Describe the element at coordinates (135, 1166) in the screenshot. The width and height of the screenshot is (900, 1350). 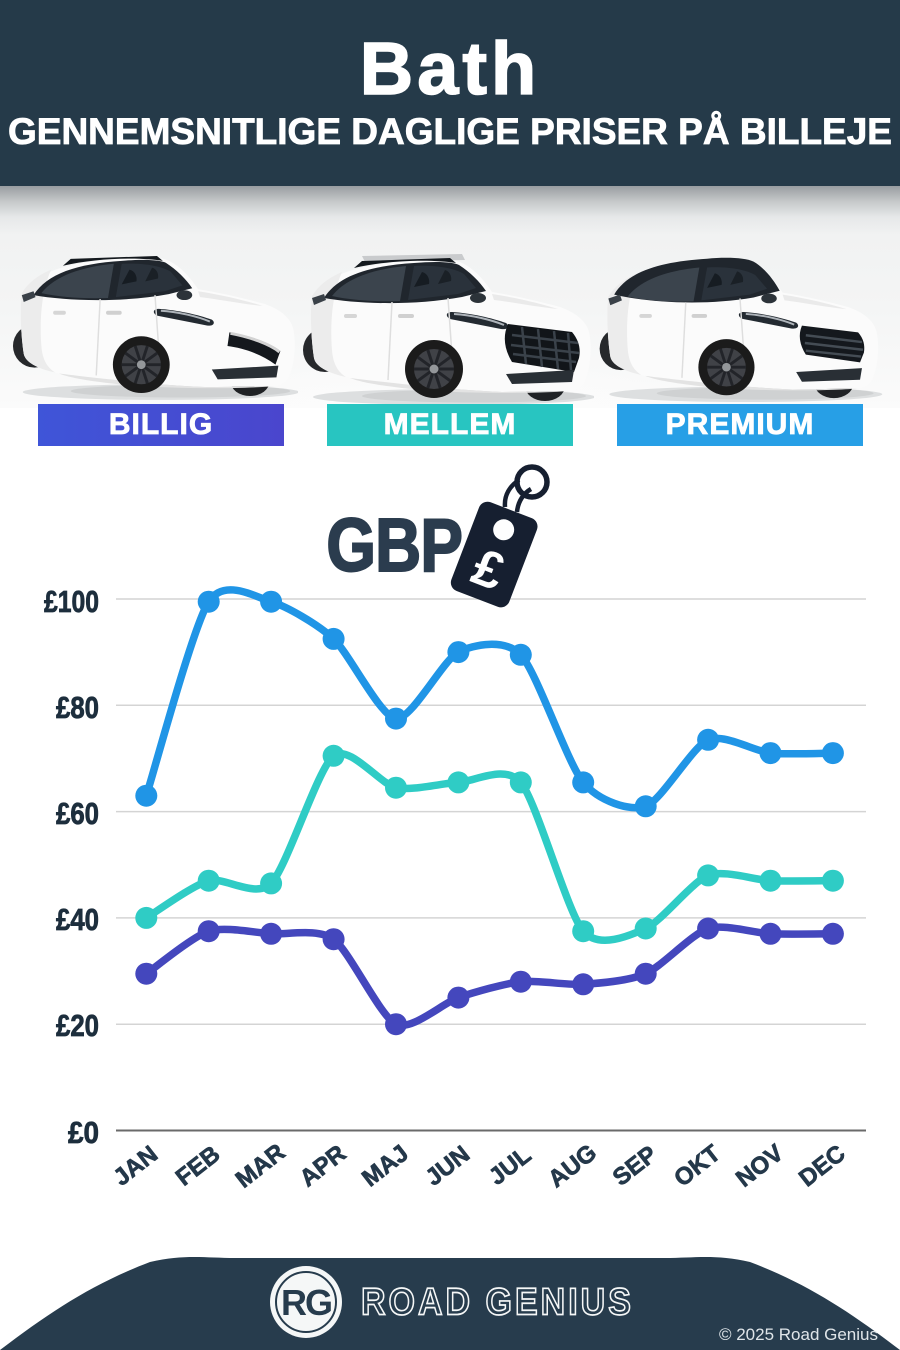
I see `svg-text: JAN` at that location.